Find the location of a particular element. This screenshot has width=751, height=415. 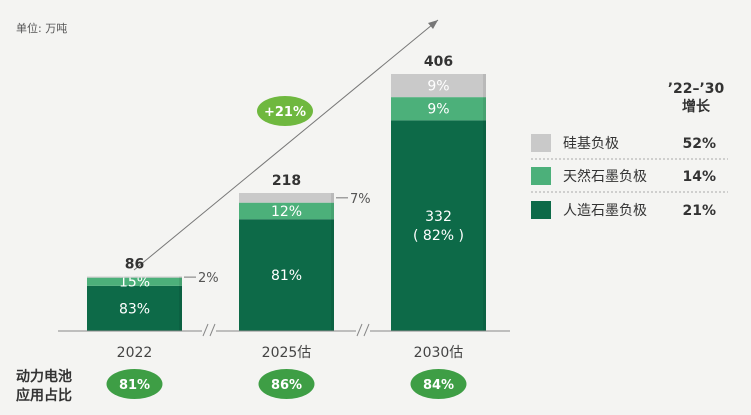

share-pill-label: 86% is located at coordinates (286, 385).